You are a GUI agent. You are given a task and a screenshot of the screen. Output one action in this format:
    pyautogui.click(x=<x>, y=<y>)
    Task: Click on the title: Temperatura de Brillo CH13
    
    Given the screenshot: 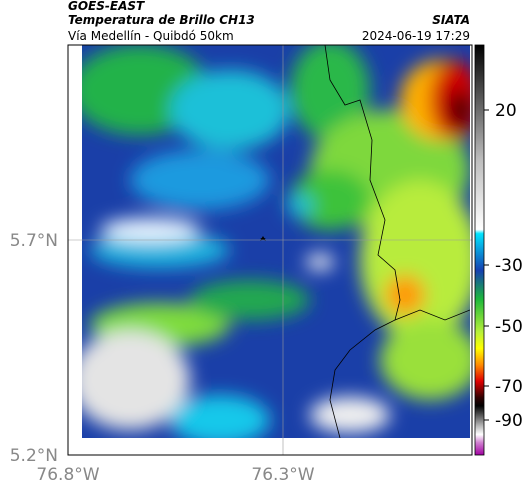 What is the action you would take?
    pyautogui.click(x=161, y=20)
    